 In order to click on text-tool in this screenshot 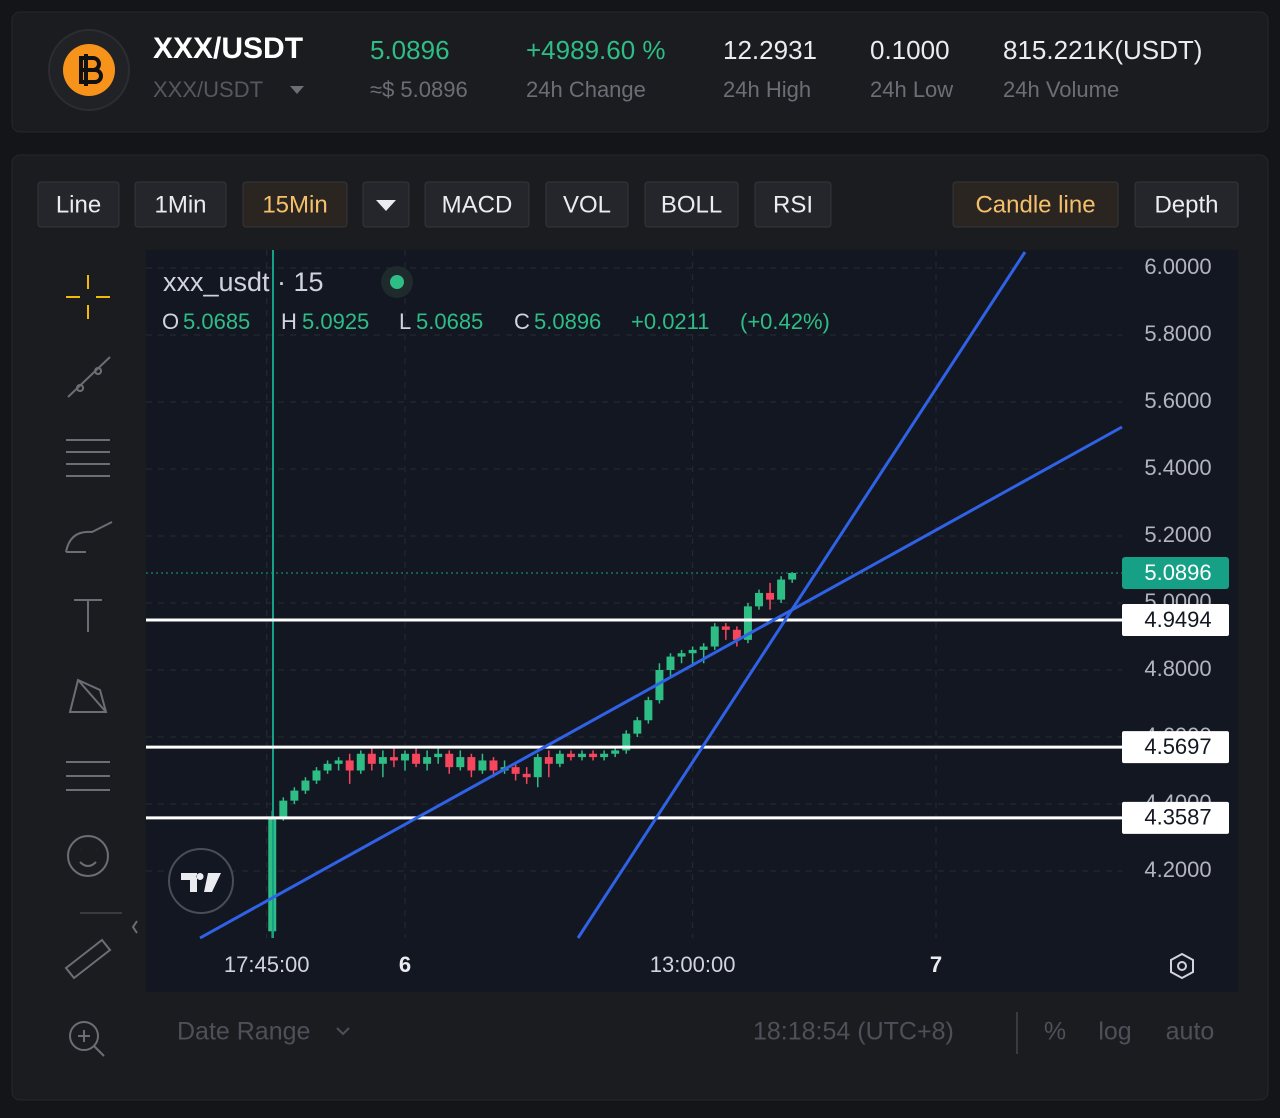, I will do `click(88, 615)`.